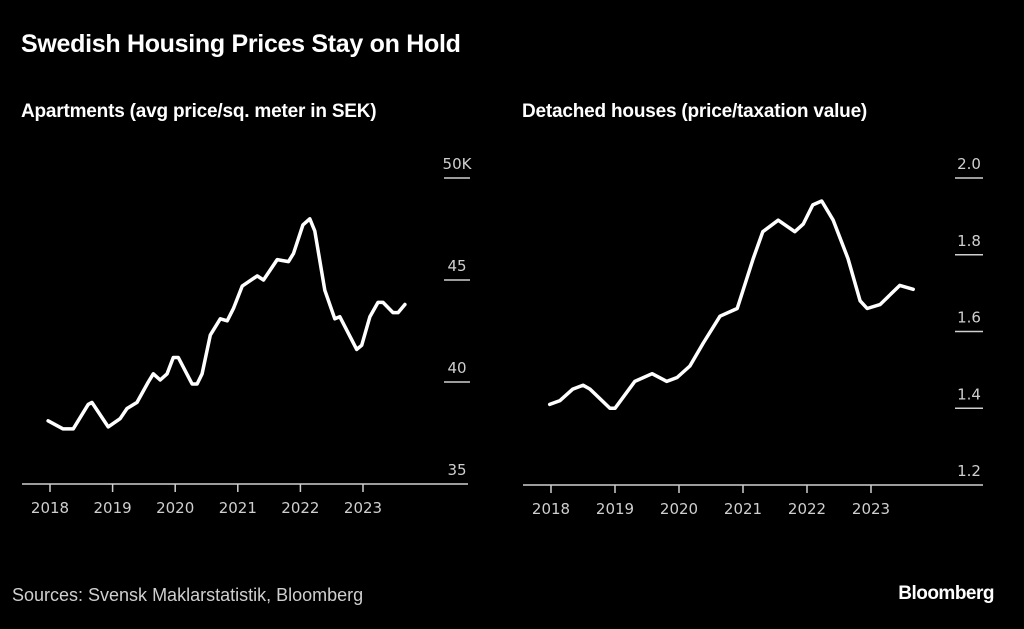 The width and height of the screenshot is (1024, 629). What do you see at coordinates (946, 593) in the screenshot?
I see `bloomberg-logo: Bloomberg` at bounding box center [946, 593].